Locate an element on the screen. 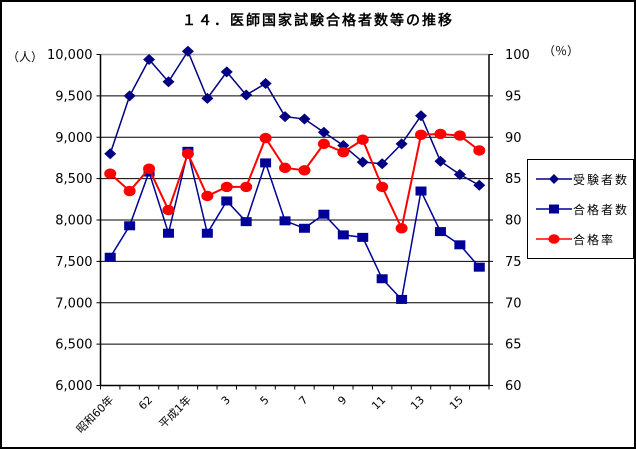  chart-legend: 受験者数 合格者数 合格率 is located at coordinates (580, 209).